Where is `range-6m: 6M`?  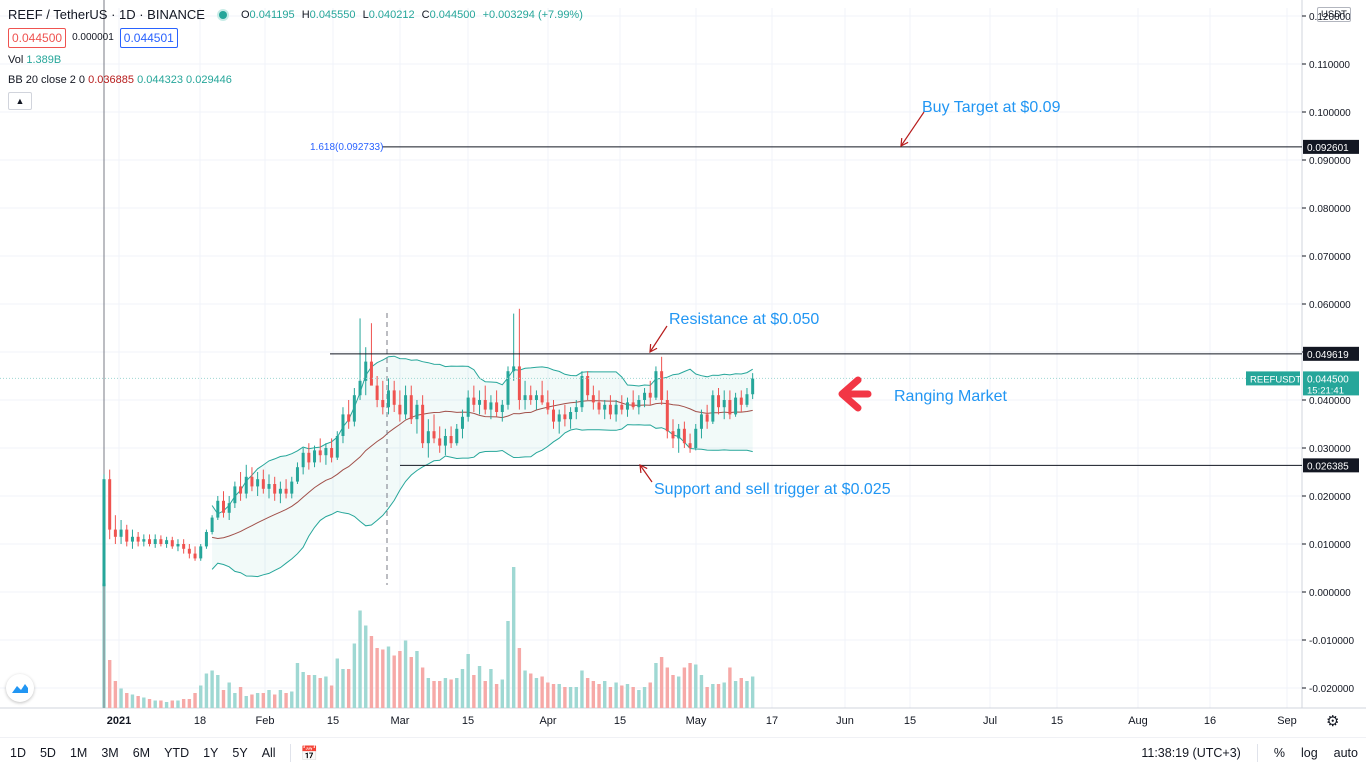
range-6m: 6M is located at coordinates (141, 753).